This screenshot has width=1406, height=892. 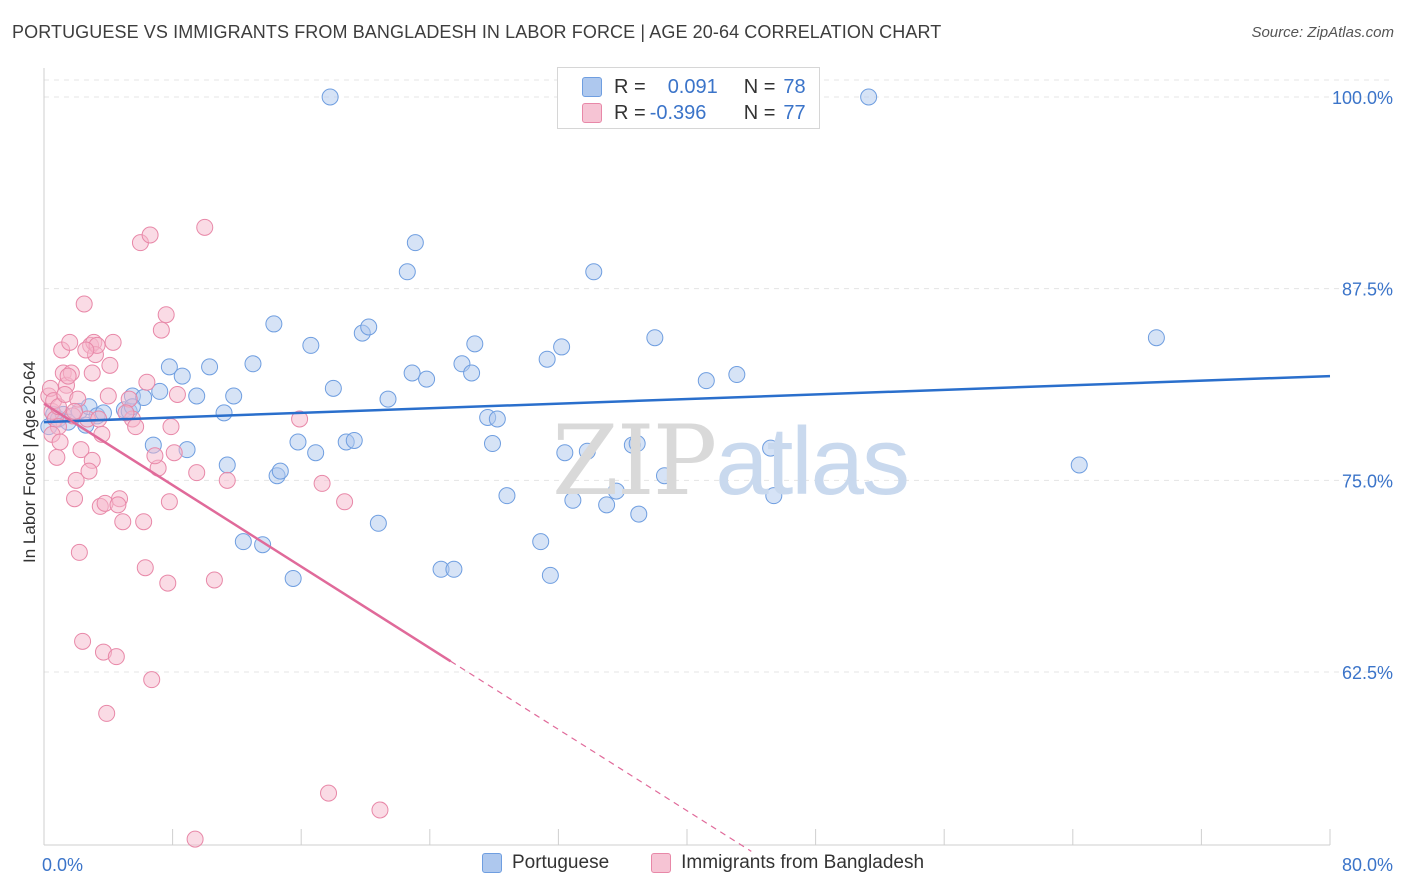 I want to click on y-axis-label: In Labor Force | Age 20-64, so click(x=29, y=462).